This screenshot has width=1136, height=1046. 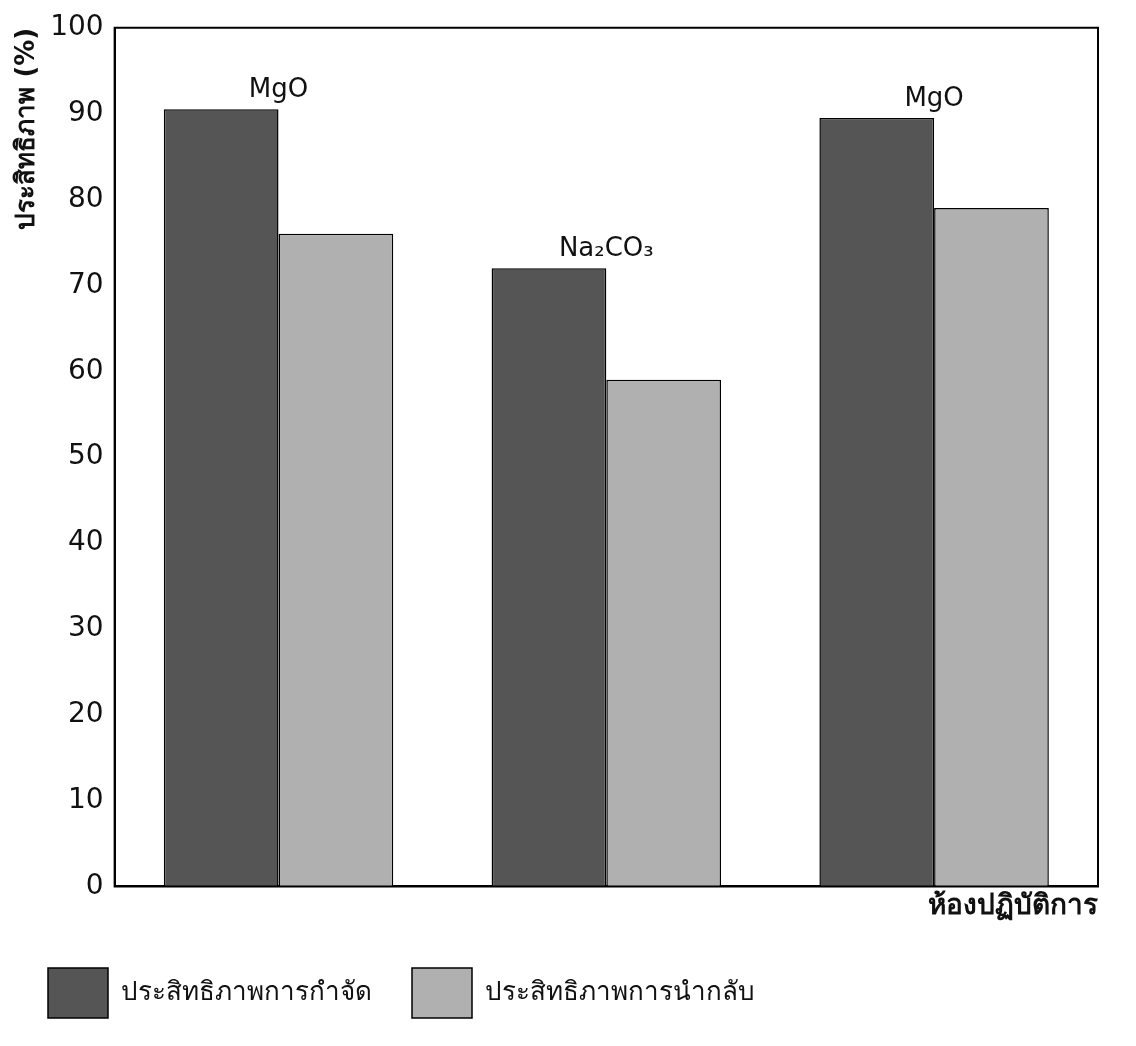 What do you see at coordinates (1013, 905) in the screenshot?
I see `x-axis-title: ห้องปฏิบัติการ` at bounding box center [1013, 905].